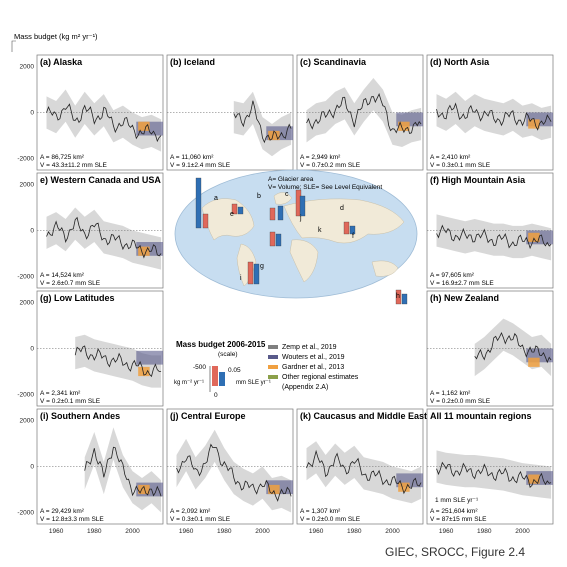 This screenshot has width=567, height=567. I want to click on glacier-volume: V = 12.8±3.3 mm SLE, so click(72, 519).